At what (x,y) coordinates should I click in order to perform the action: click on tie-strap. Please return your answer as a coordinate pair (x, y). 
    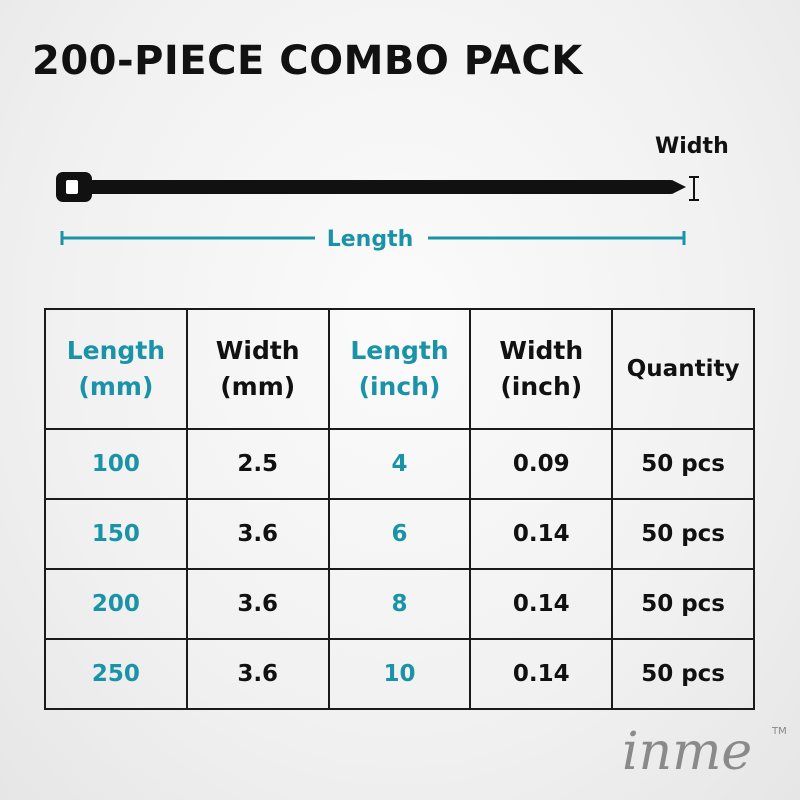
    Looking at the image, I should click on (368, 187).